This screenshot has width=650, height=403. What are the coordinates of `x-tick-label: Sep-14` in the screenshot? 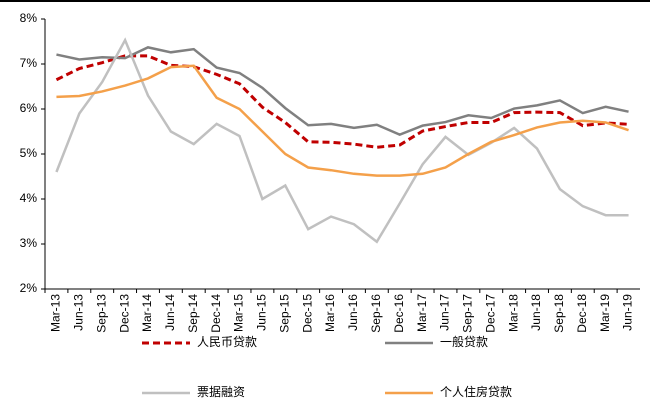 It's located at (193, 313).